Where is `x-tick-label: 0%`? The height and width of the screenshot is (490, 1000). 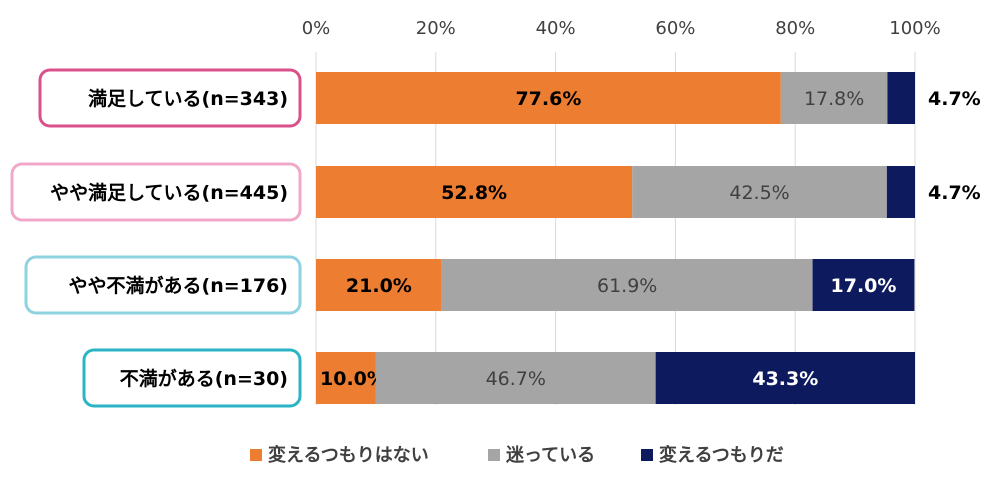 x-tick-label: 0% is located at coordinates (316, 28).